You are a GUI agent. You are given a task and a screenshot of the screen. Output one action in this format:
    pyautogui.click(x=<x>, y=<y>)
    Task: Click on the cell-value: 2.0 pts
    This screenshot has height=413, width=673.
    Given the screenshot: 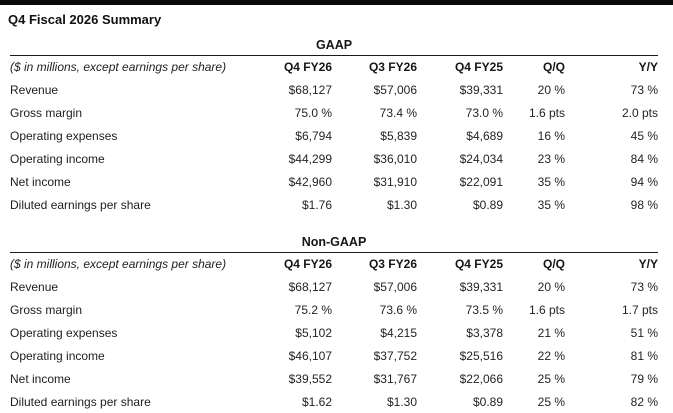 What is the action you would take?
    pyautogui.click(x=611, y=113)
    